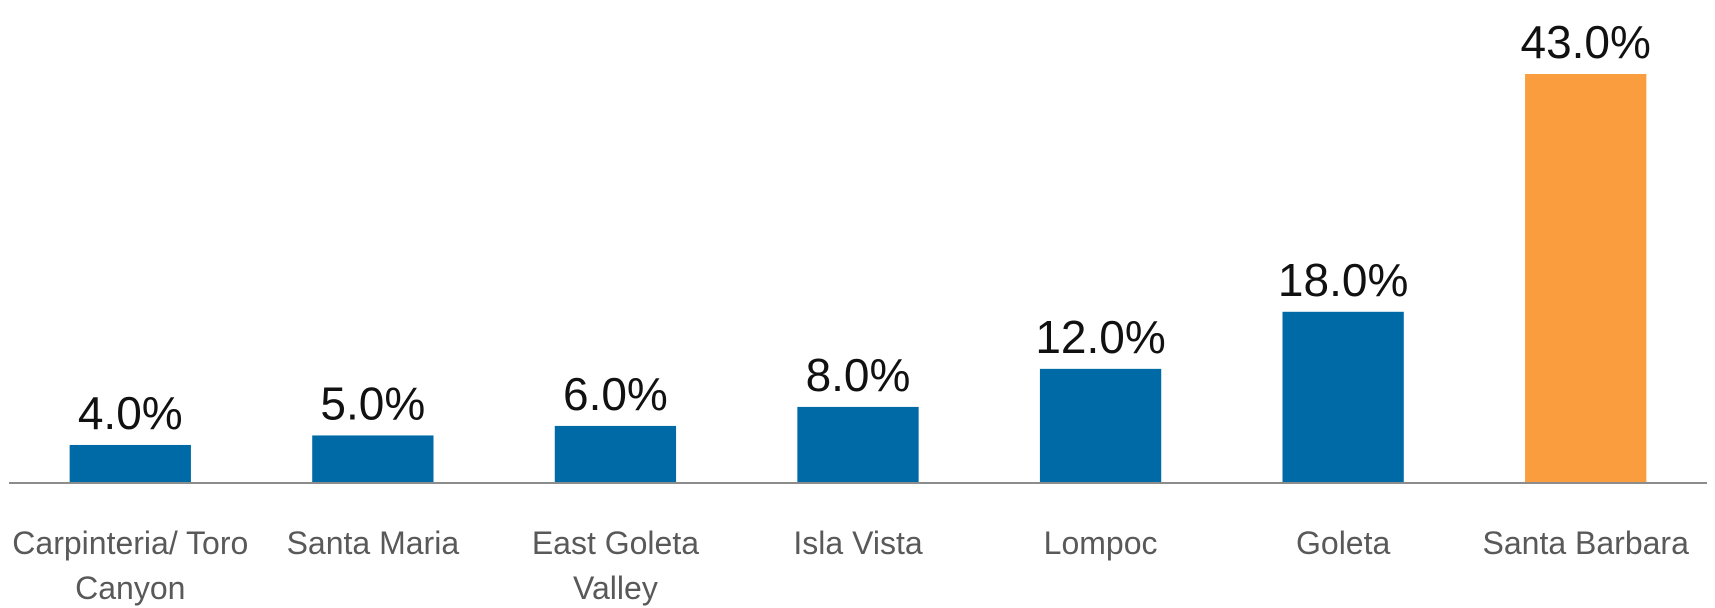 The width and height of the screenshot is (1715, 608). What do you see at coordinates (858, 543) in the screenshot?
I see `x-tick-label: Isla Vista` at bounding box center [858, 543].